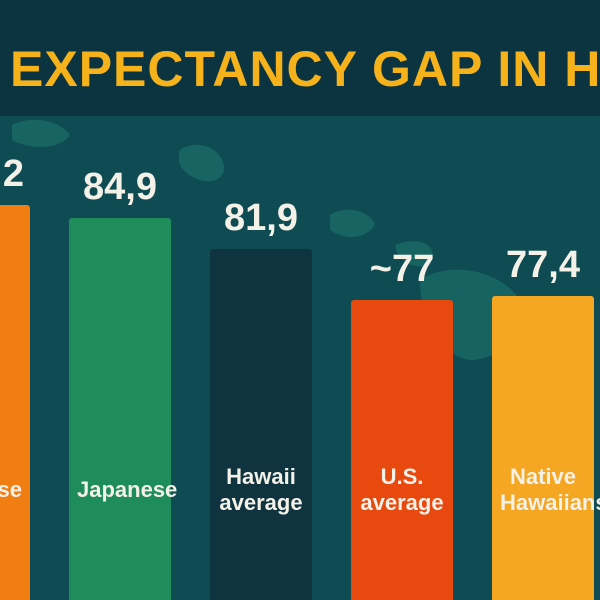 The image size is (600, 600). Describe the element at coordinates (261, 424) in the screenshot. I see `bar: Hawaii average` at that location.